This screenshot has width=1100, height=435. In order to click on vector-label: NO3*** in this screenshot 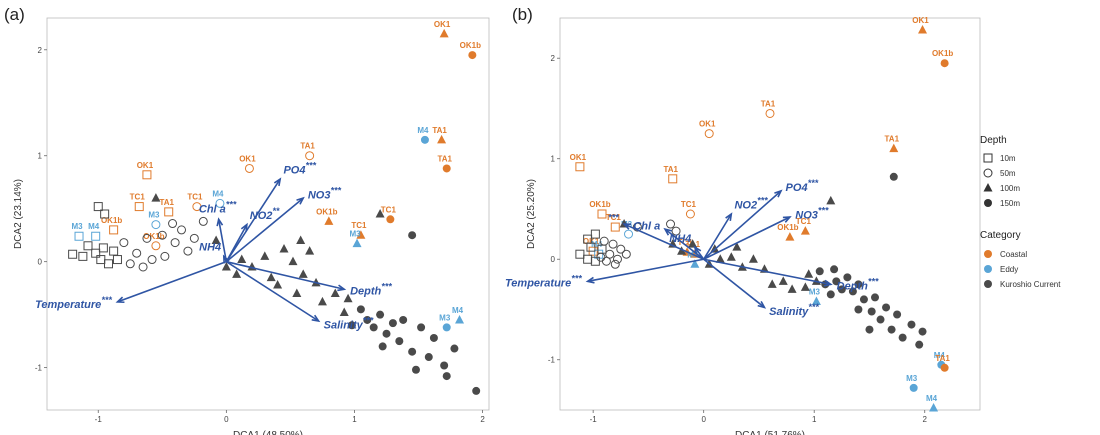, I will do `click(812, 213)`.